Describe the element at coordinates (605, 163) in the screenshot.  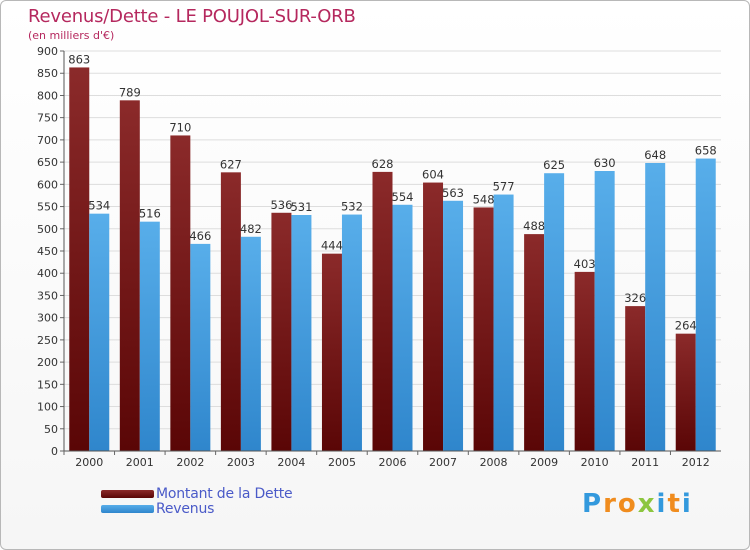
I see `data-label-revenue-2010: 630` at that location.